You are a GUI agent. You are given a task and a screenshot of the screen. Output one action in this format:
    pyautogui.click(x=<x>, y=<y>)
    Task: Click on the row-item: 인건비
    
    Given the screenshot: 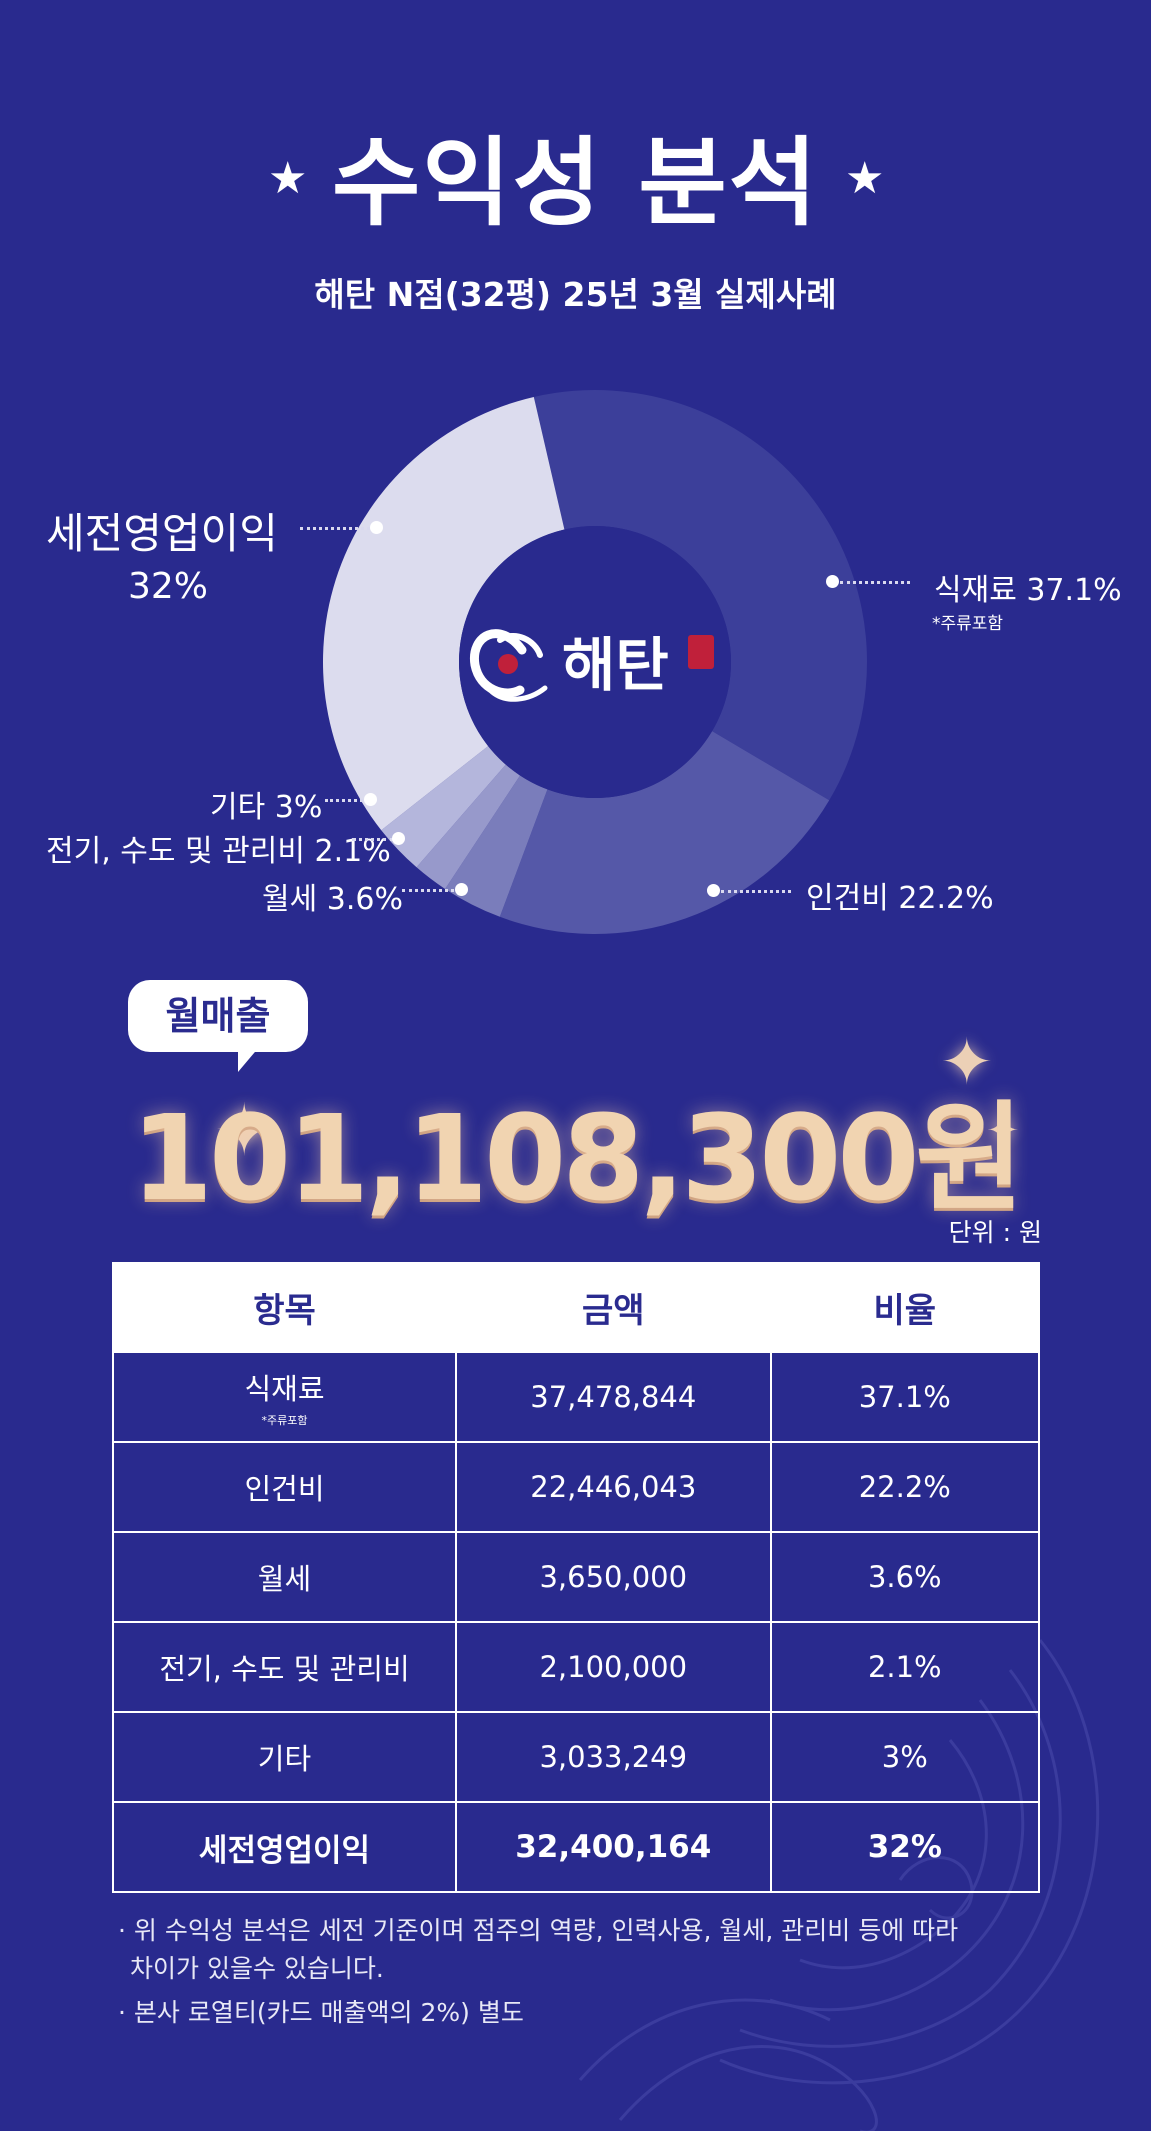 What is the action you would take?
    pyautogui.click(x=284, y=1487)
    